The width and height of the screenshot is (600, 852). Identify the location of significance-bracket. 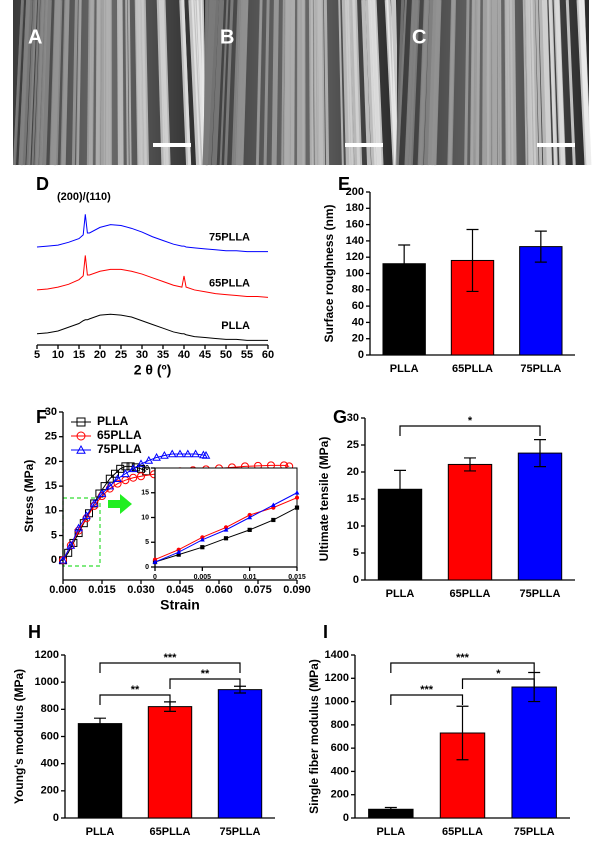
(462, 667).